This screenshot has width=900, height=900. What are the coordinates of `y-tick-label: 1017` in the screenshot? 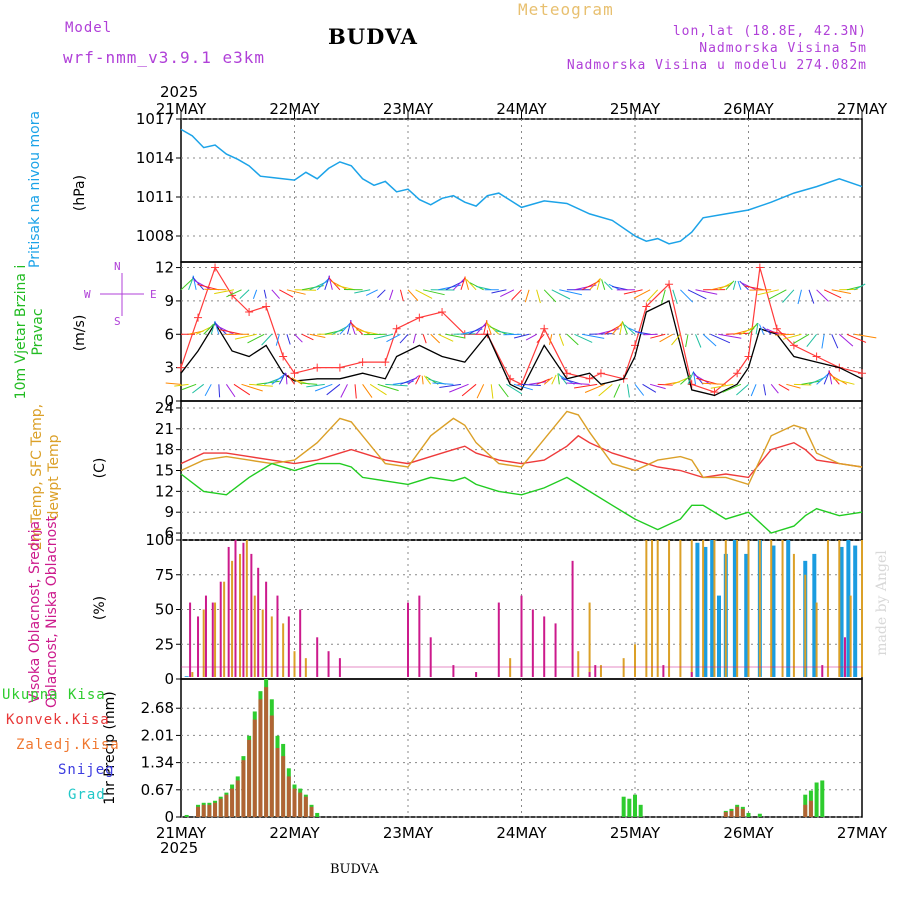 It's located at (155, 119).